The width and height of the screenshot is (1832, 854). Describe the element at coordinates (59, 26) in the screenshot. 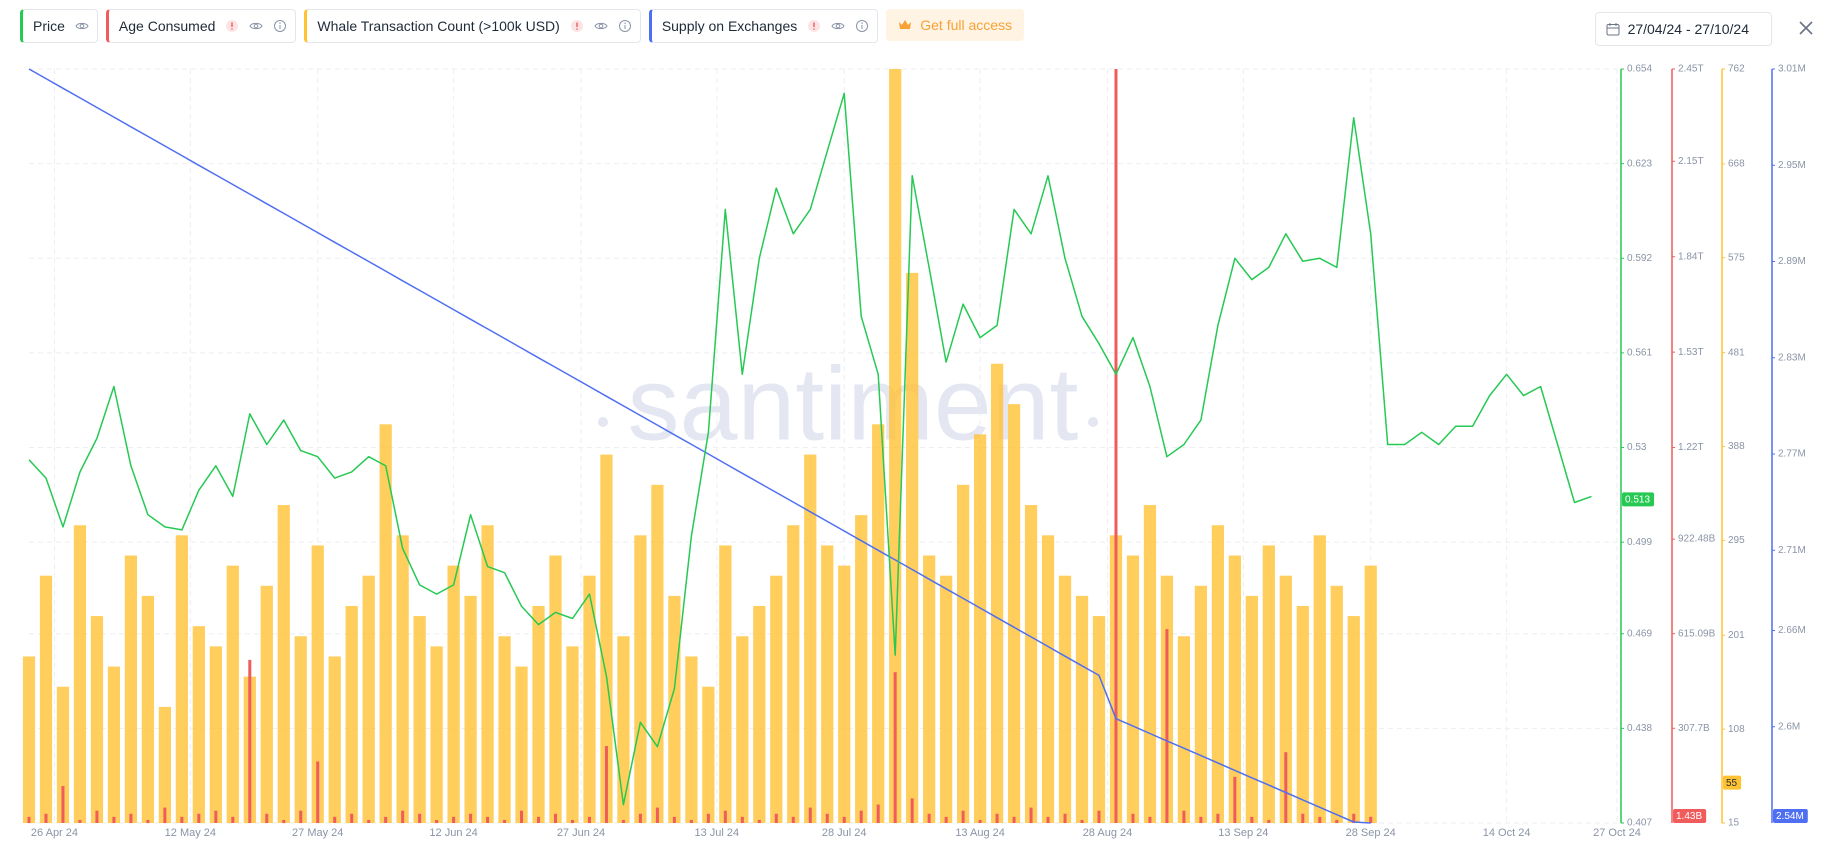

I see `legend-item: Price` at that location.